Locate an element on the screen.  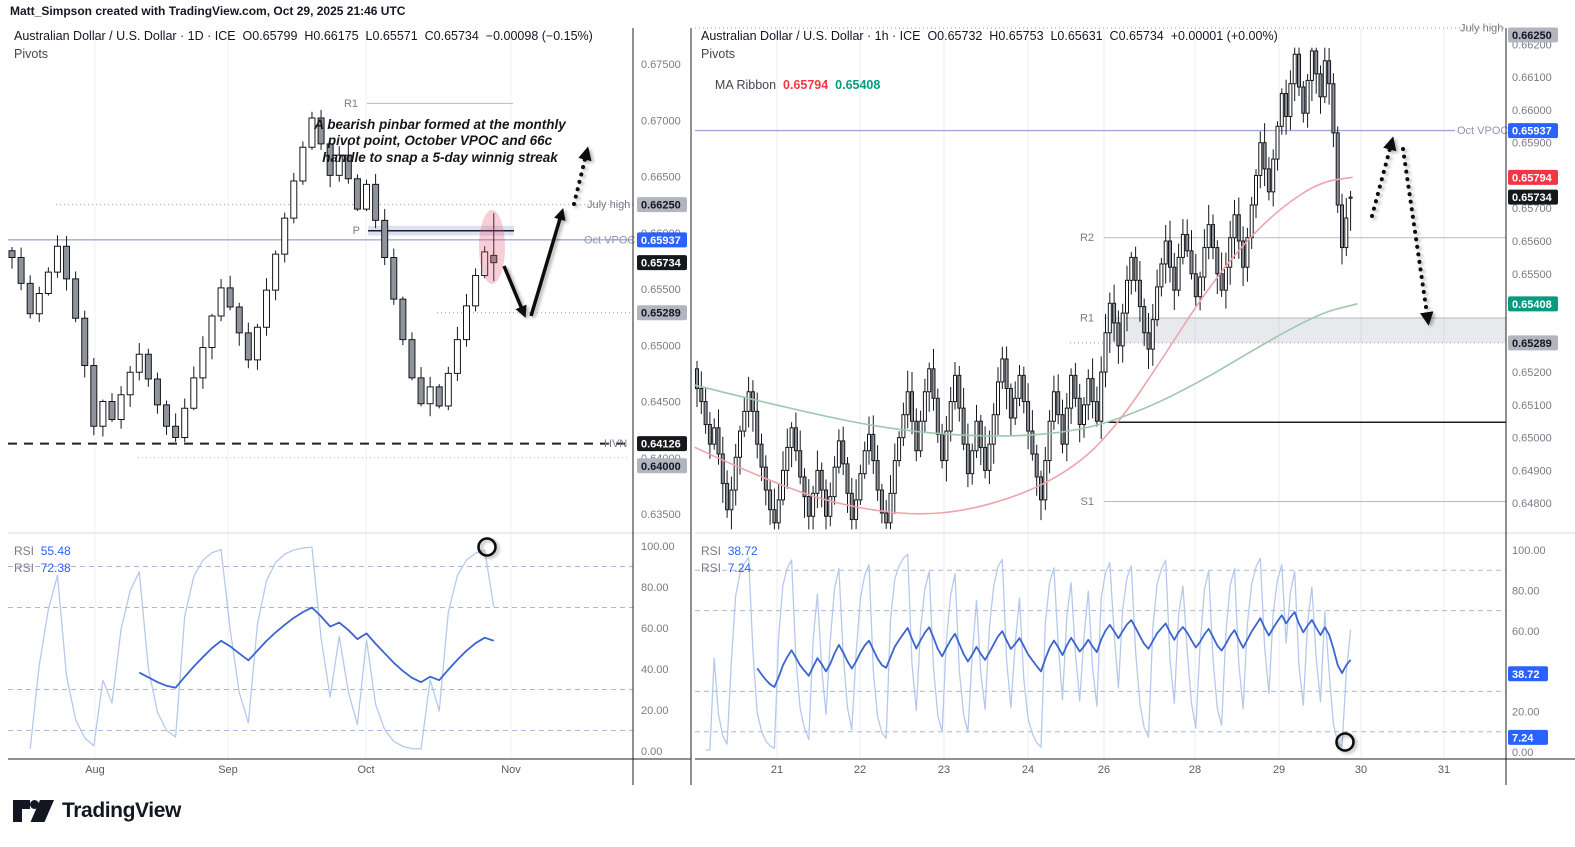
svg-text: 0.66000 is located at coordinates (1532, 111).